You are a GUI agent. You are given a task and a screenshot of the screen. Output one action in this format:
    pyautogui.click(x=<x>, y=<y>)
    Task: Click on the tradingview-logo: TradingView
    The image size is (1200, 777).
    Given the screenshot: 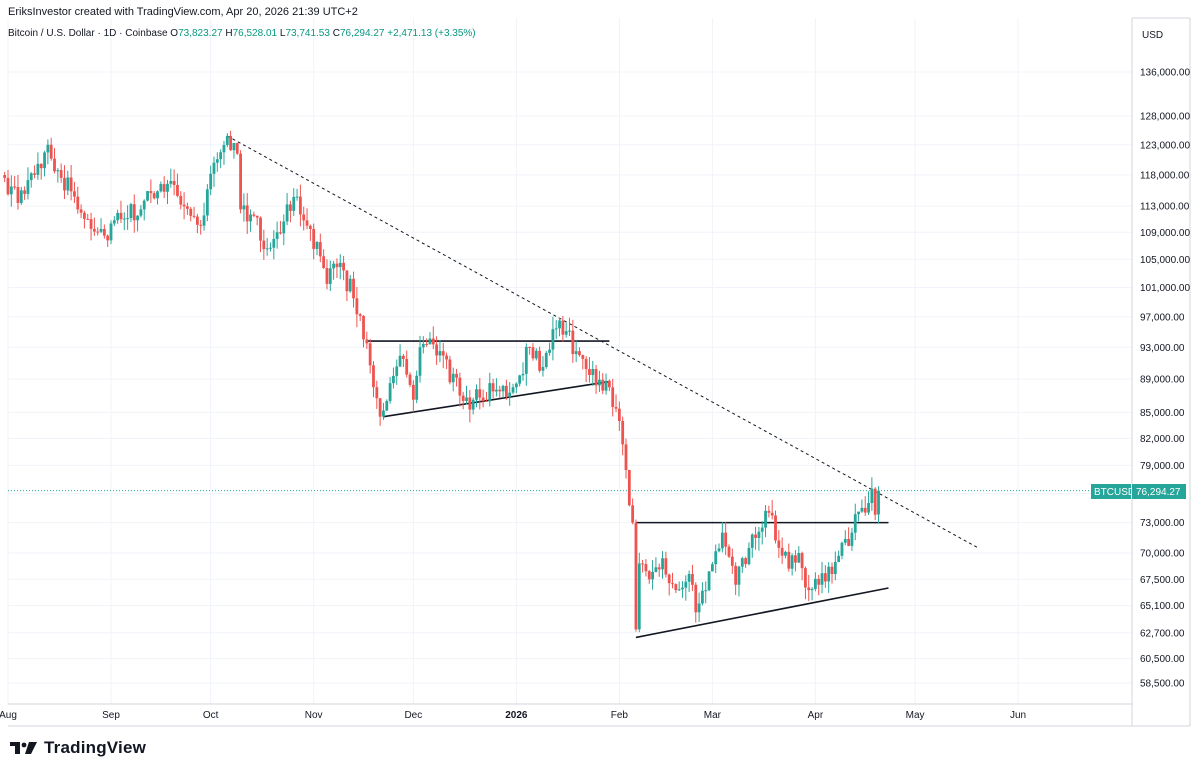 What is the action you would take?
    pyautogui.click(x=78, y=748)
    